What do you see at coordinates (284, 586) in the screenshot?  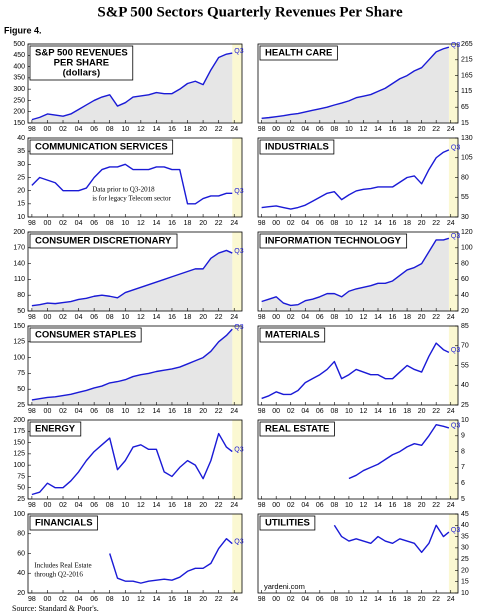 I see `watermark: yardeni.com` at bounding box center [284, 586].